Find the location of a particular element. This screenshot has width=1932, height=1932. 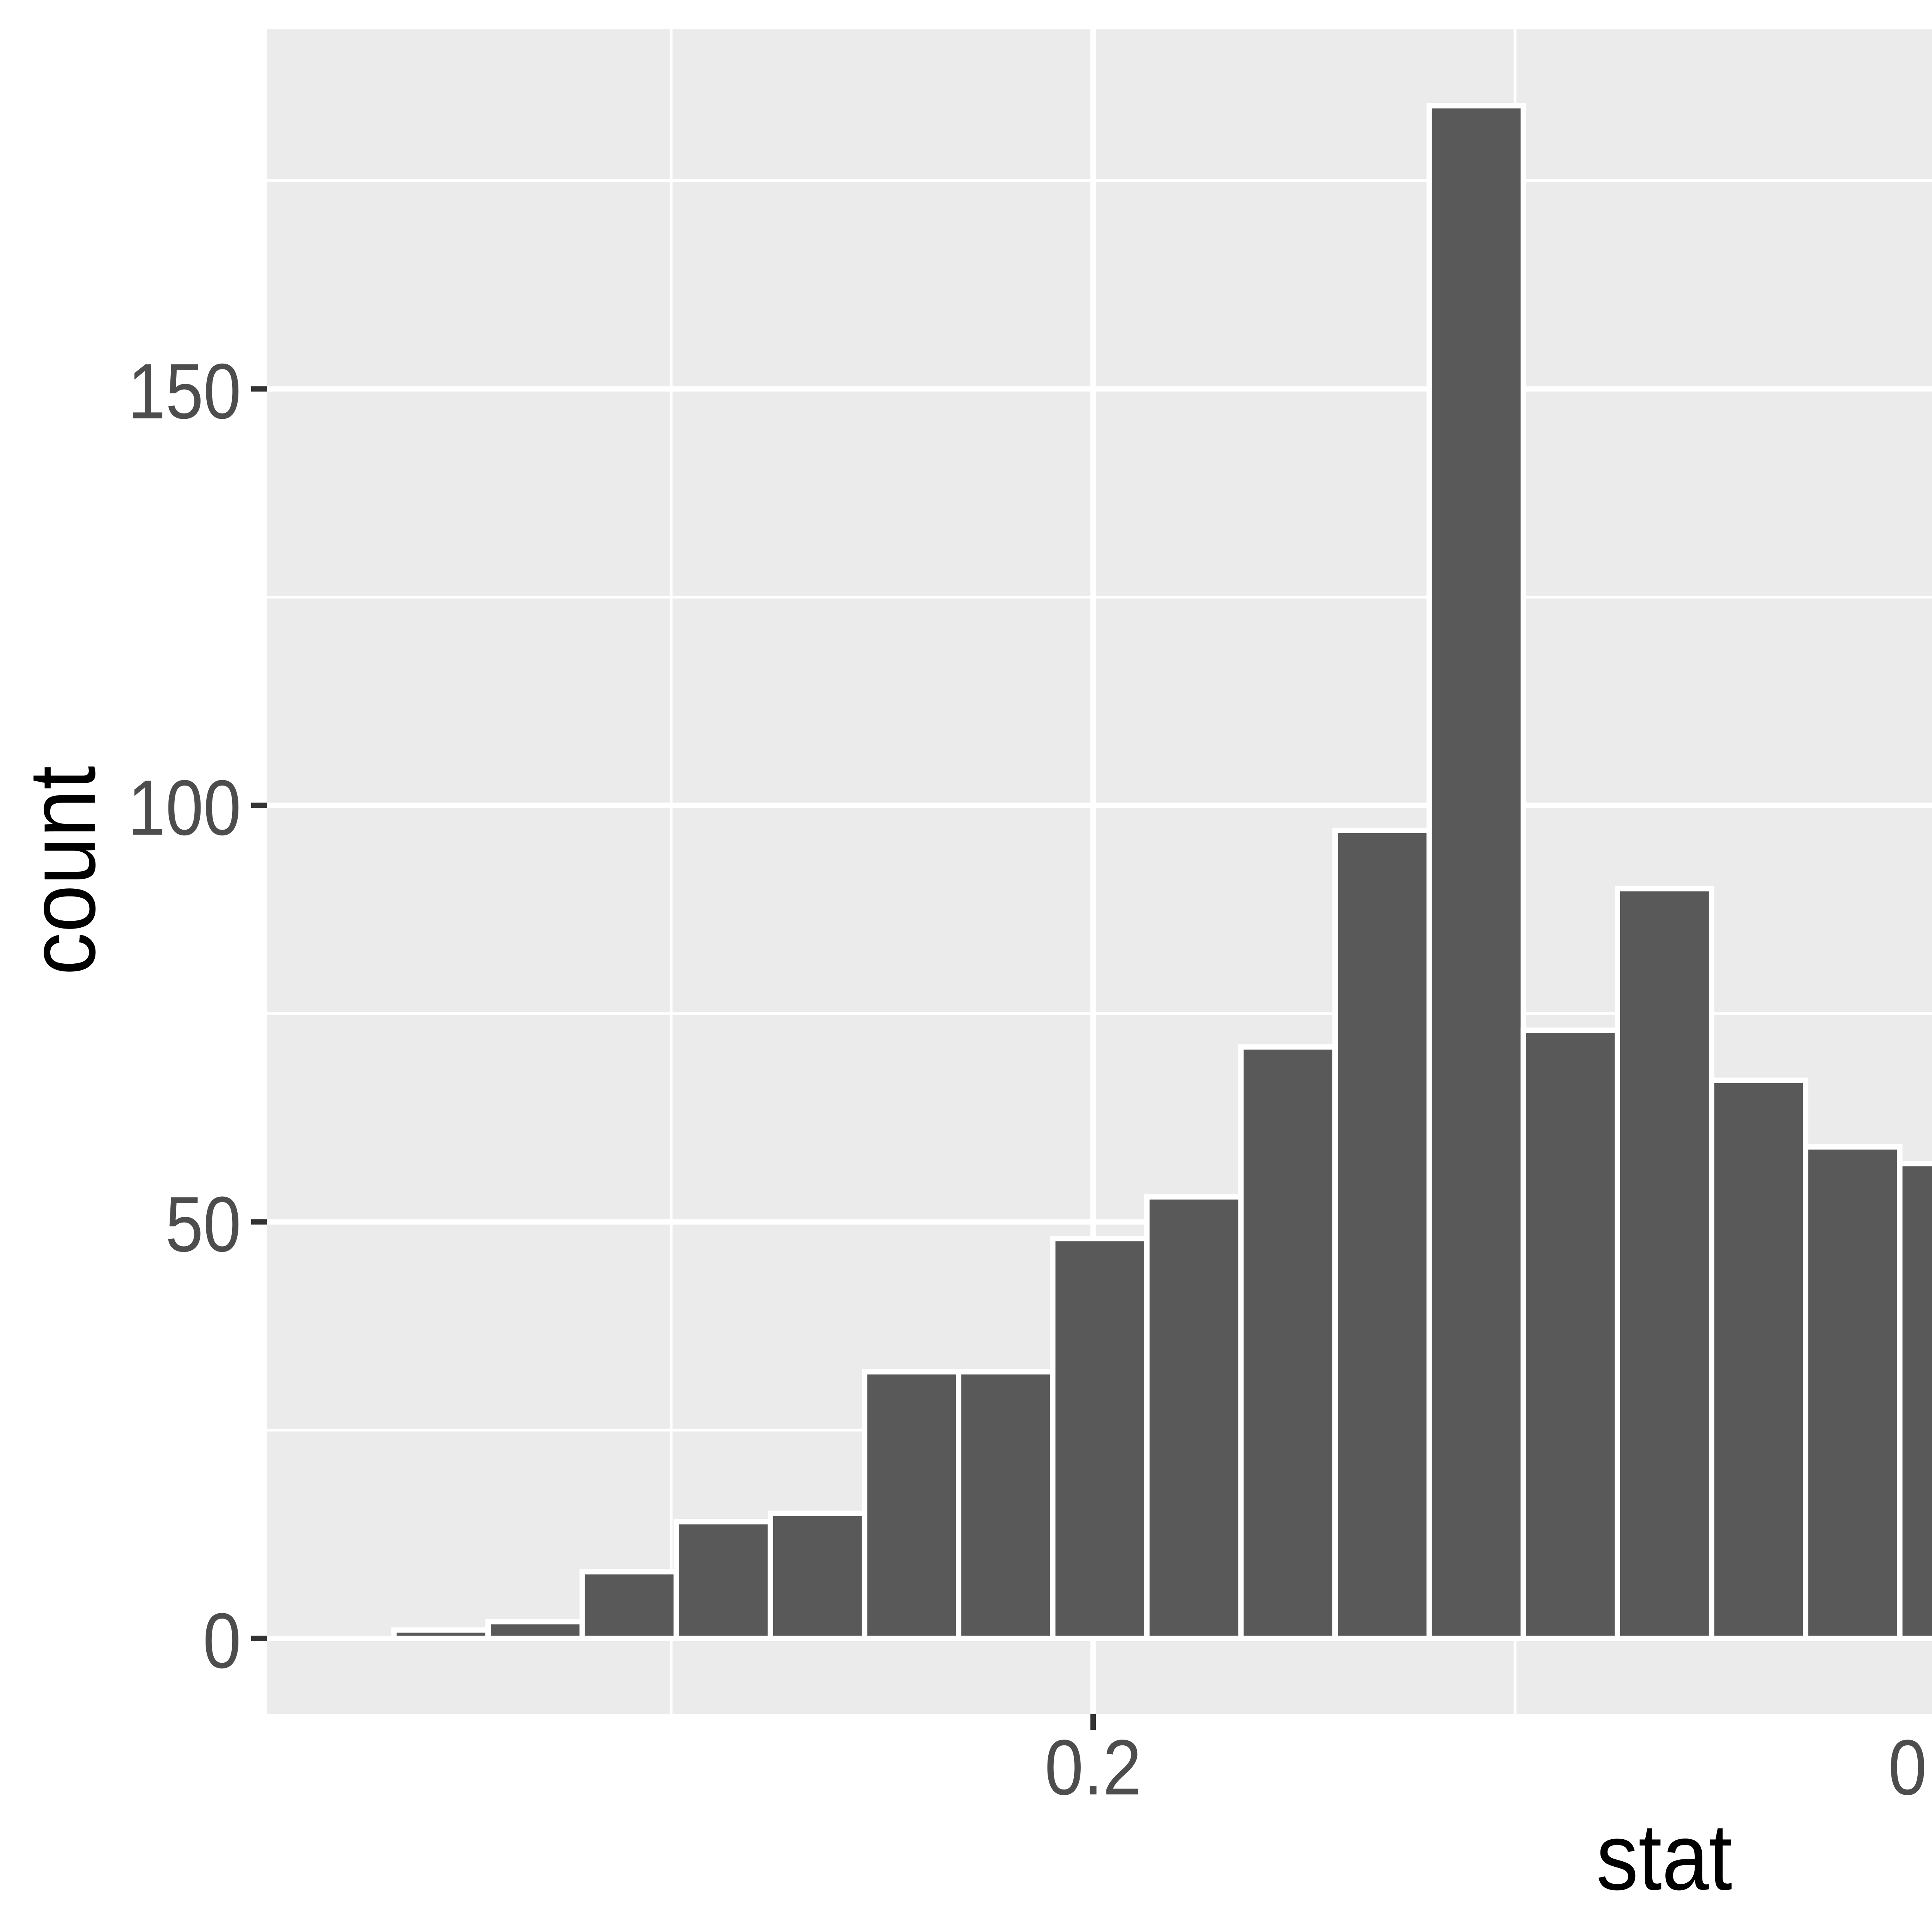

svg-text: 150 is located at coordinates (184, 392).